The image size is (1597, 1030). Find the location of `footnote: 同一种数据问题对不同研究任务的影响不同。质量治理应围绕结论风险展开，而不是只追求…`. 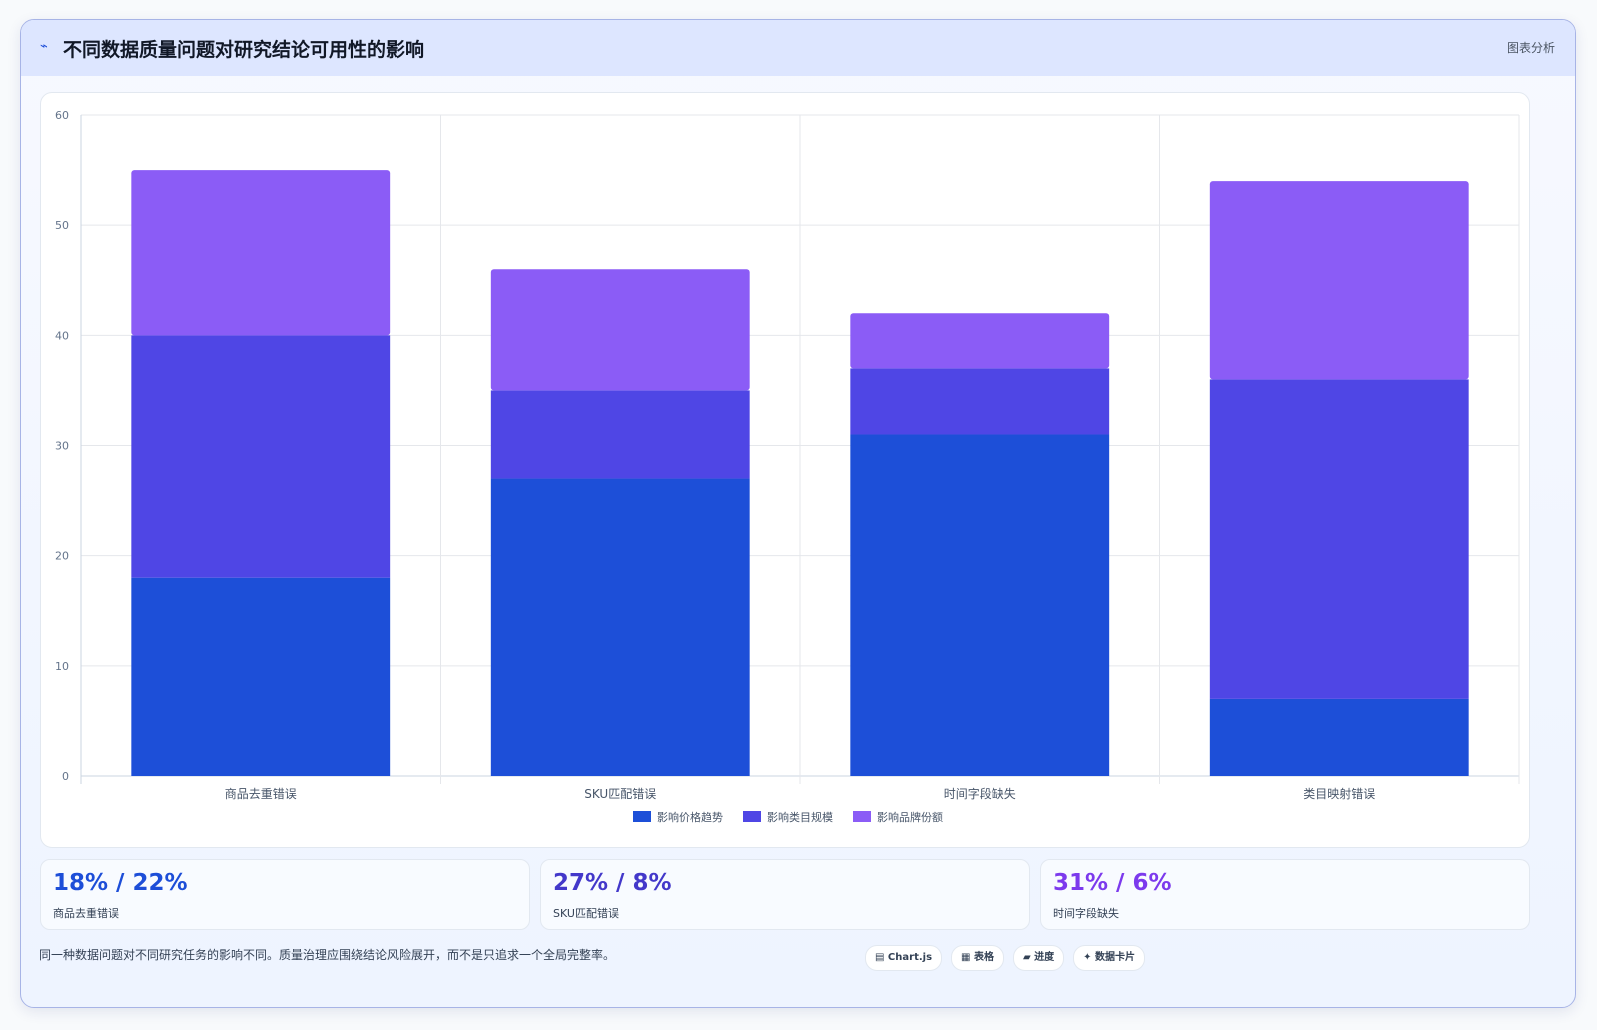

footnote: 同一种数据问题对不同研究任务的影响不同。质量治理应围绕结论风险展开，而不是只追求… is located at coordinates (327, 955).